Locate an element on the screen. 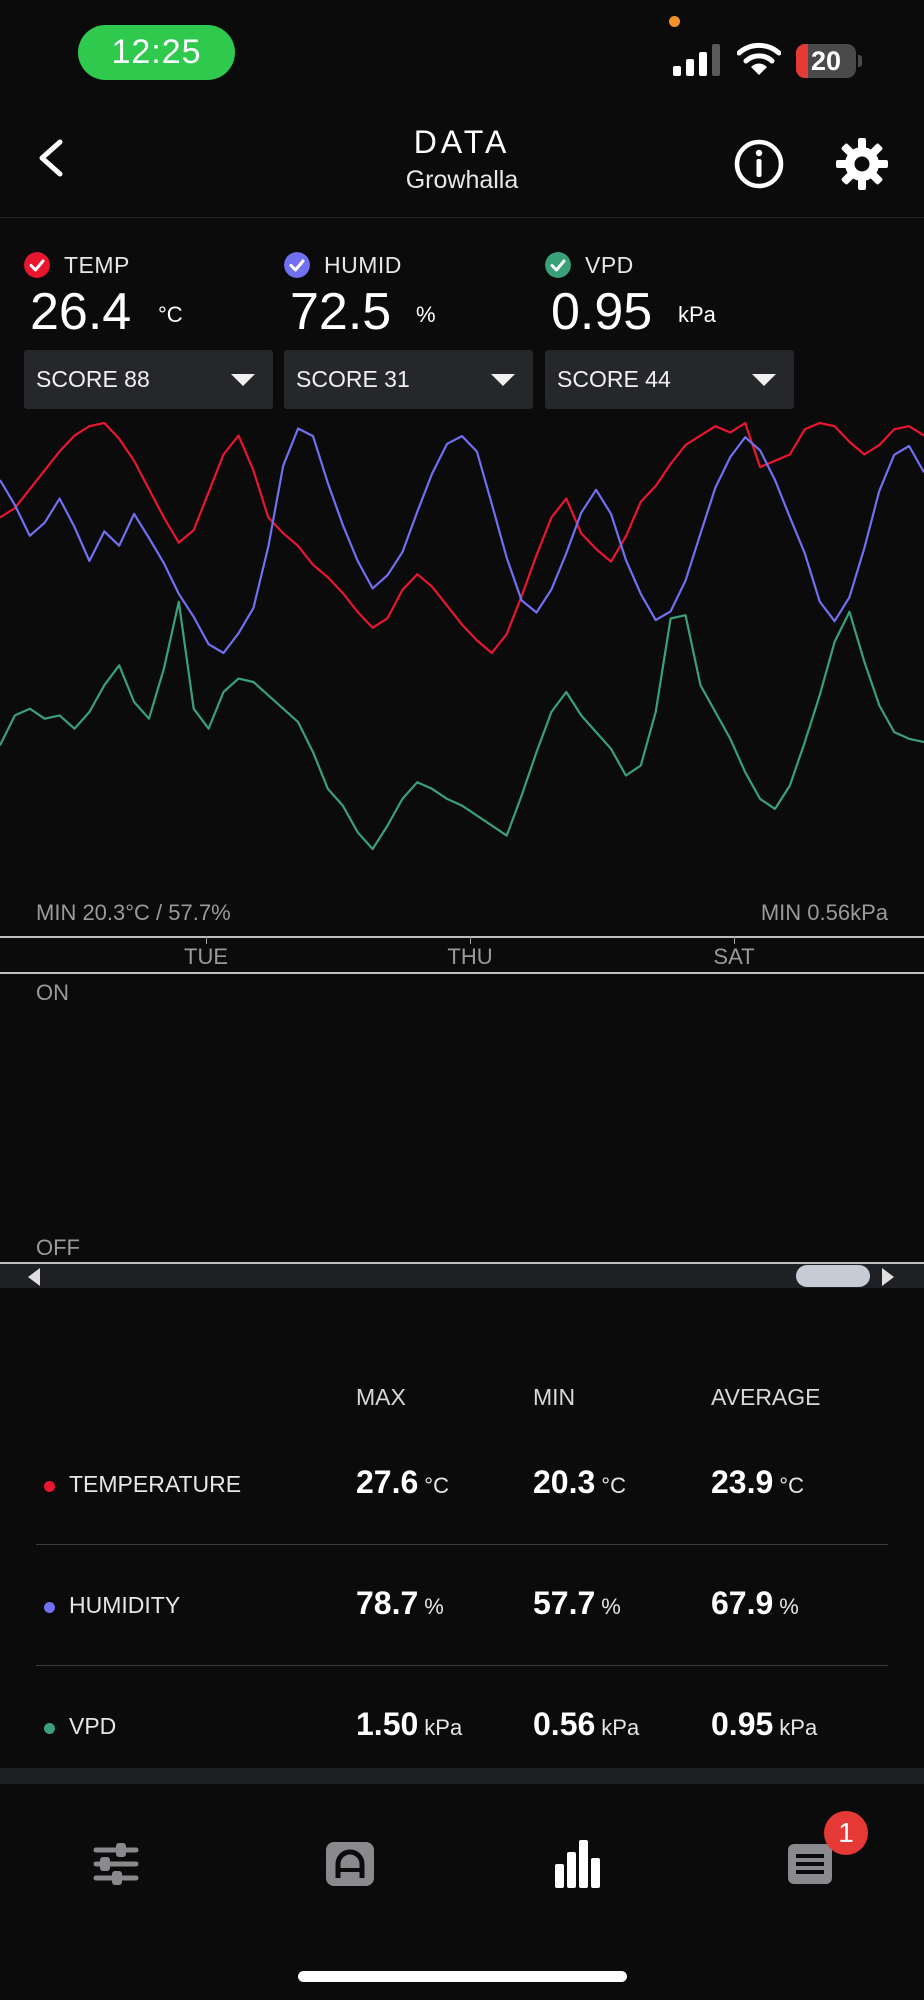 Image resolution: width=924 pixels, height=2000 pixels. vpd-score-dropdown: SCORE 44 is located at coordinates (669, 379).